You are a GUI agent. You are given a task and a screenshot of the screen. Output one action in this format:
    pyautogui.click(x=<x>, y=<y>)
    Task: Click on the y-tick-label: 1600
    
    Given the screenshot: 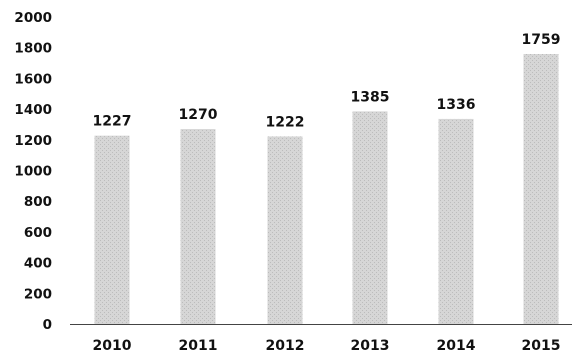 What is the action you would take?
    pyautogui.click(x=33, y=79)
    